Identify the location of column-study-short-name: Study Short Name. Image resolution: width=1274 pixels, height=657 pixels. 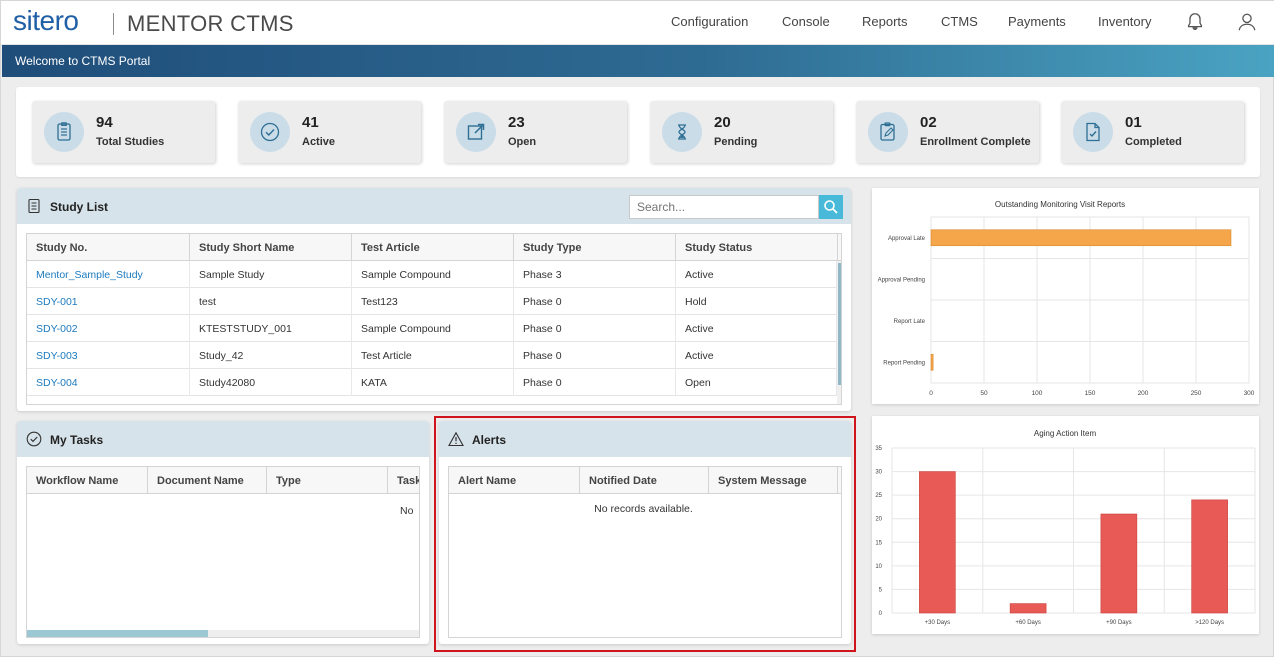
(271, 247).